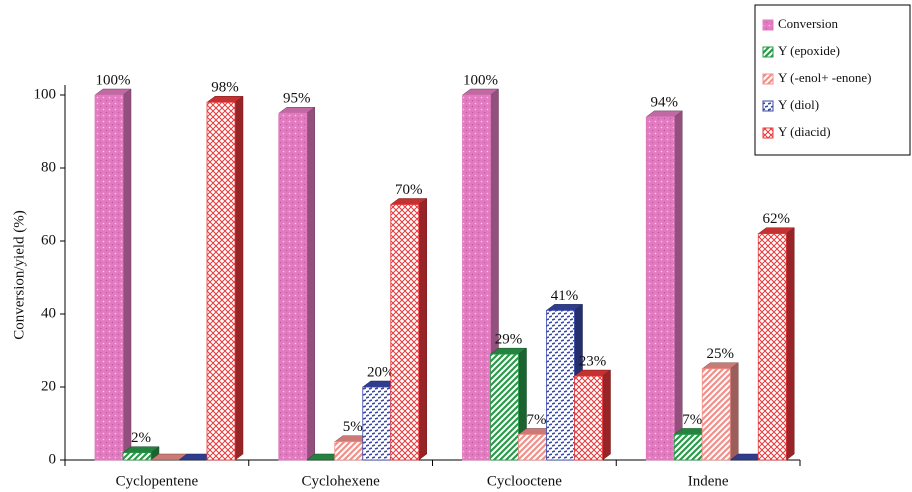 The height and width of the screenshot is (492, 912). Describe the element at coordinates (708, 481) in the screenshot. I see `x-tick-label: Indene` at that location.